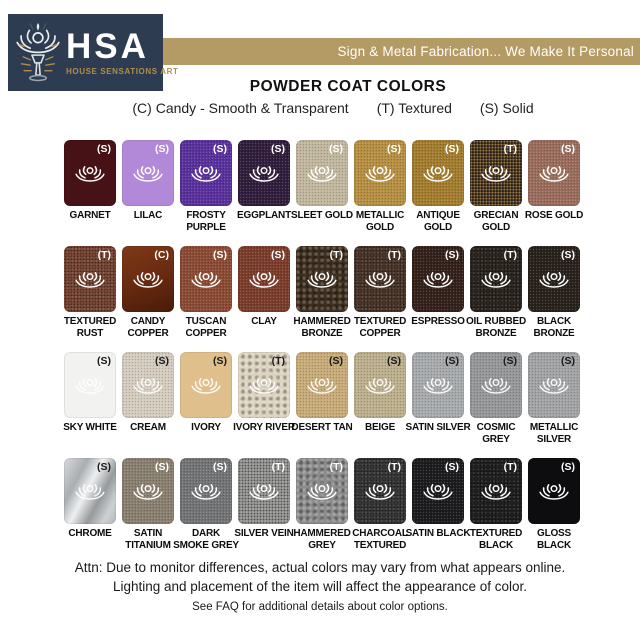 The height and width of the screenshot is (640, 640). I want to click on color-swatch-lilac: (S), so click(148, 173).